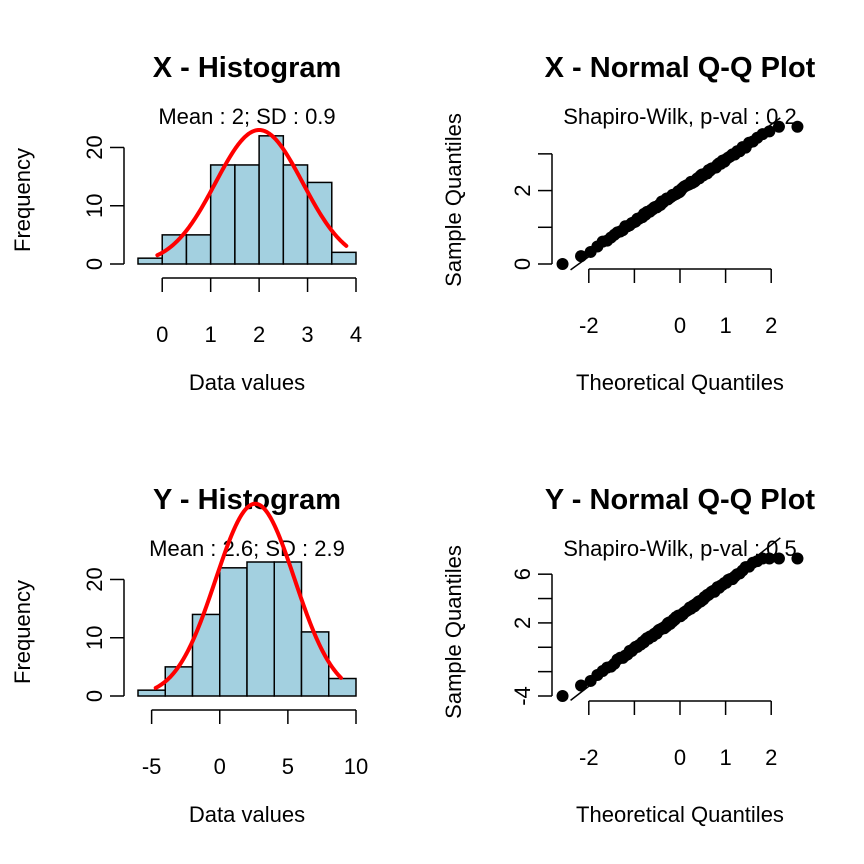 Image resolution: width=864 pixels, height=864 pixels. I want to click on chart-title: Y - Normal Q-Q Plot, so click(680, 500).